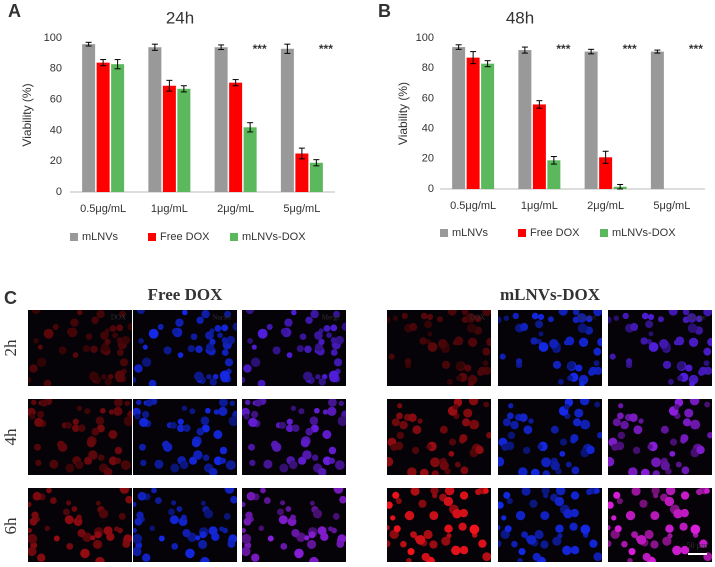 This screenshot has width=715, height=567. Describe the element at coordinates (428, 98) in the screenshot. I see `y-tick-label: 60` at that location.